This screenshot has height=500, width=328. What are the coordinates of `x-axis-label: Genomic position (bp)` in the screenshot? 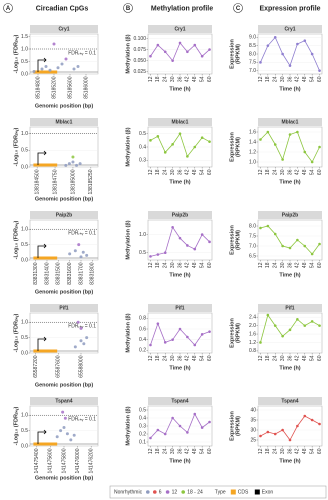 It's located at (64, 478).